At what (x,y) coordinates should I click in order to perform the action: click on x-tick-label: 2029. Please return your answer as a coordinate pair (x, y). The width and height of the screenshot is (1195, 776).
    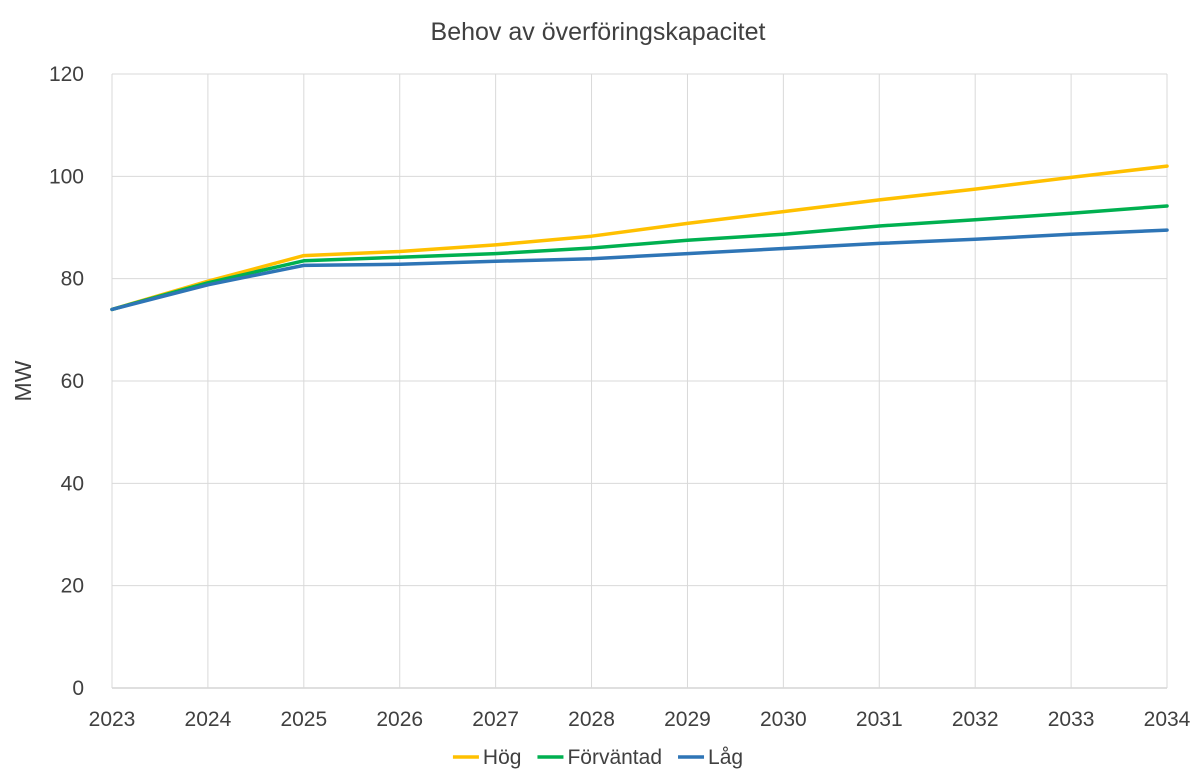
    Looking at the image, I should click on (687, 719).